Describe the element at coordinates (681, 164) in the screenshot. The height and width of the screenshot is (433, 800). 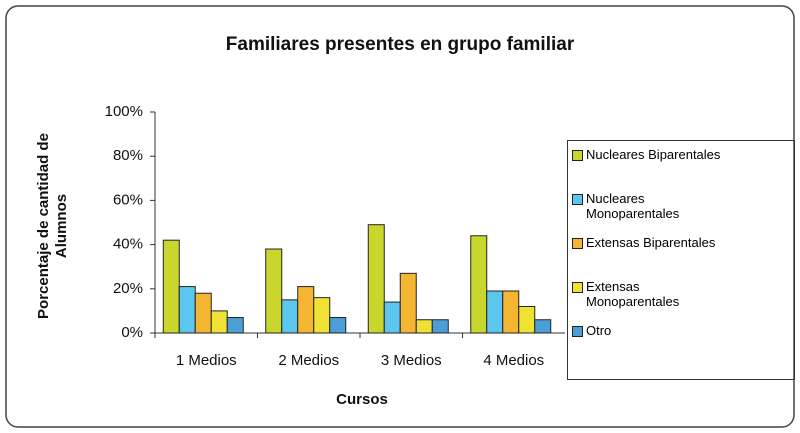
I see `legend-item: Nucleares Biparentales` at that location.